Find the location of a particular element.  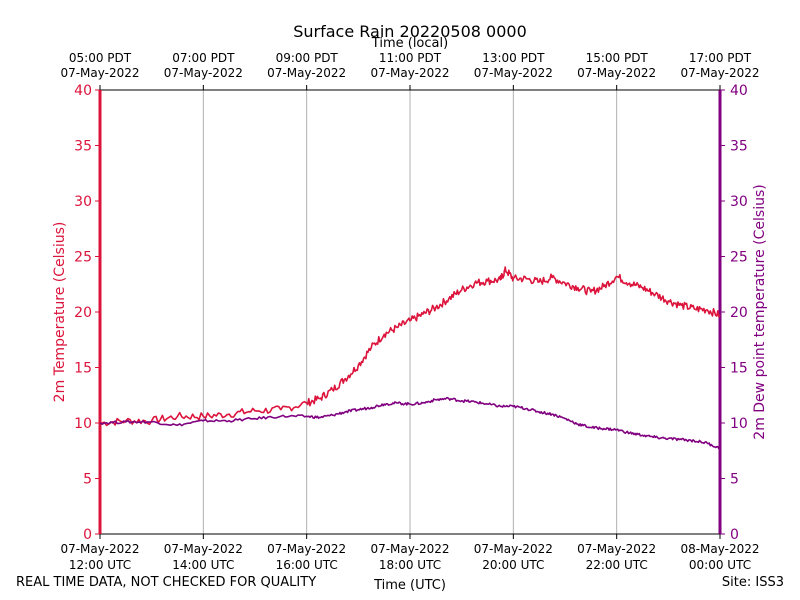

bottom-tick-date-3: 07-May-2022 is located at coordinates (409, 549).